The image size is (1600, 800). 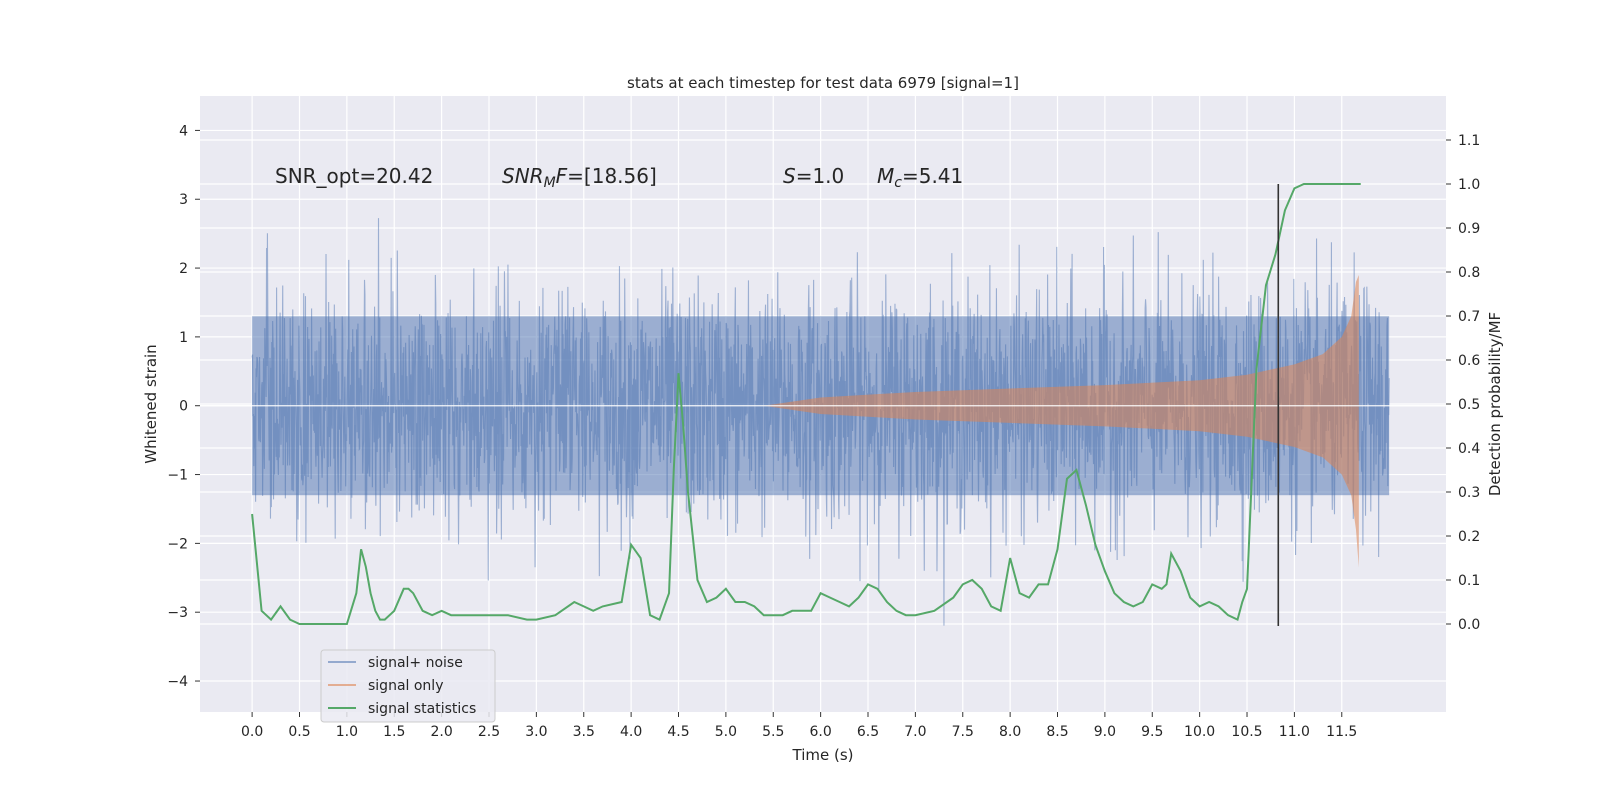 What do you see at coordinates (441, 732) in the screenshot?
I see `x-tick-label: 2.0` at bounding box center [441, 732].